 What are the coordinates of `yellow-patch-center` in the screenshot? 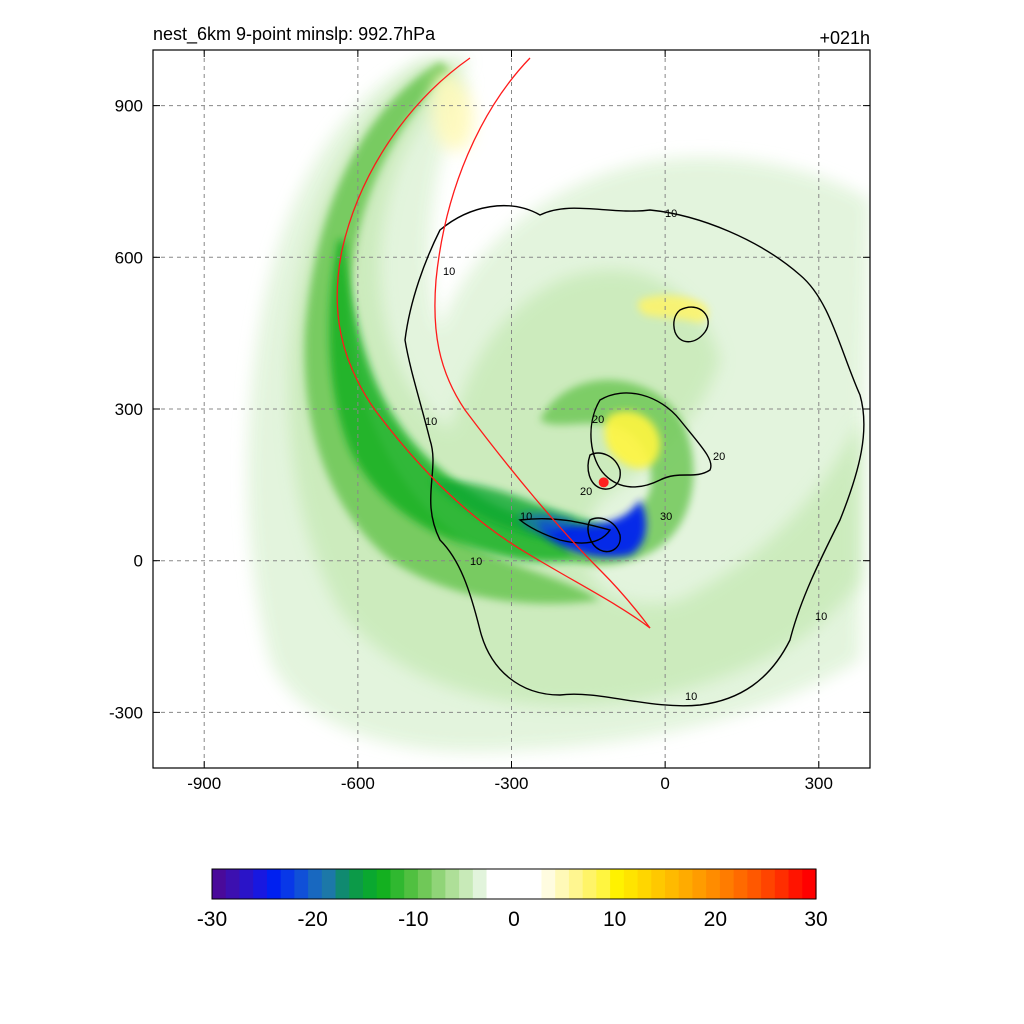 It's located at (632, 440).